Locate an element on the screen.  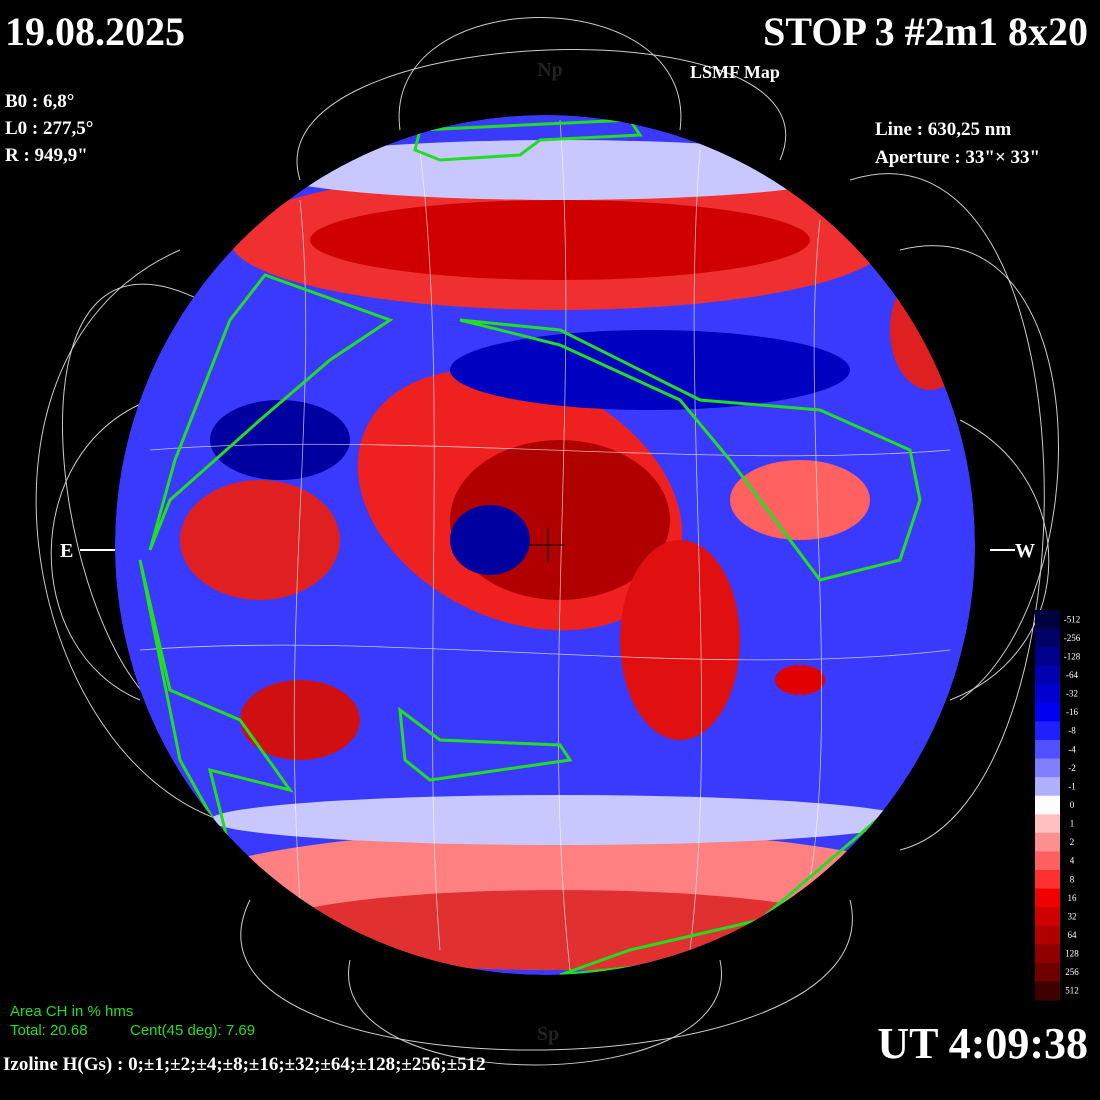
colorbar-label: 64 is located at coordinates (1073, 935).